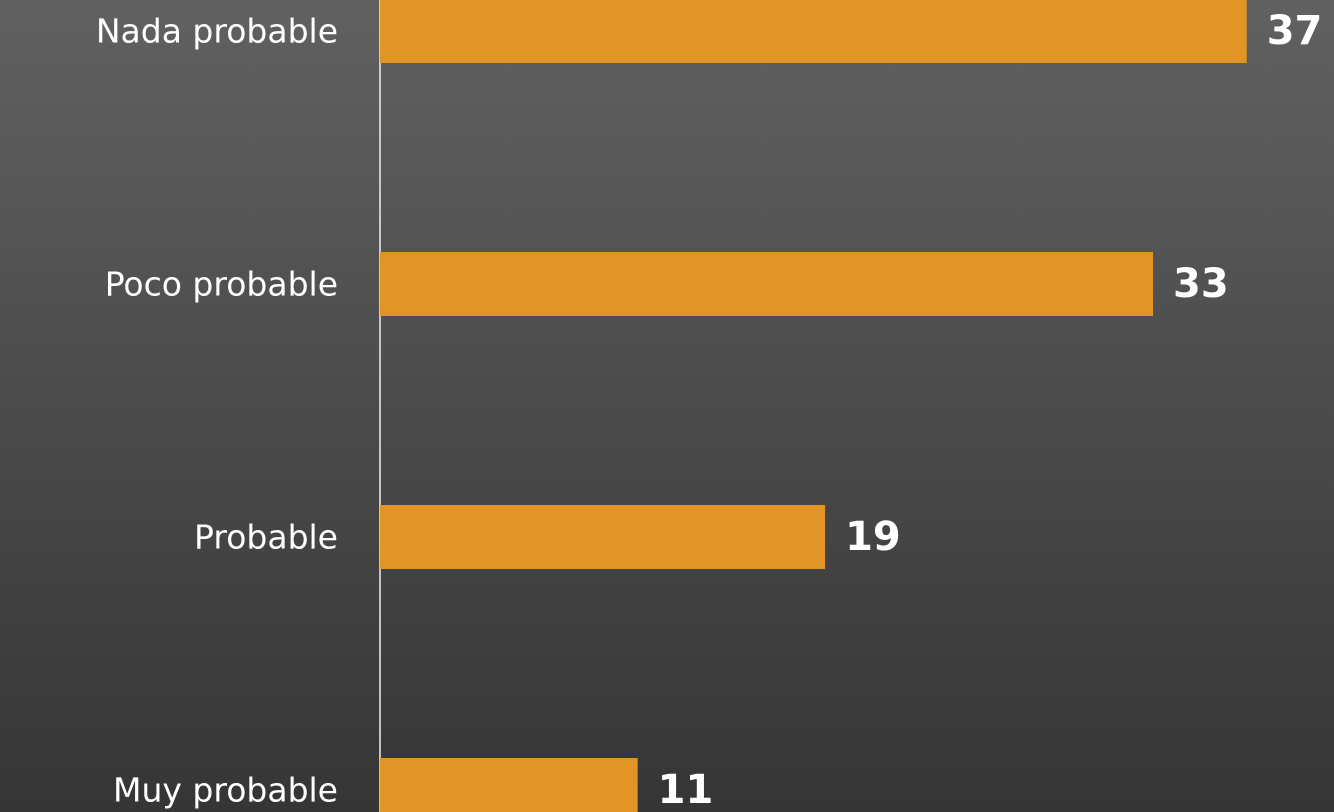 This screenshot has width=1334, height=812. Describe the element at coordinates (217, 31) in the screenshot. I see `category-label: Nada probable` at that location.